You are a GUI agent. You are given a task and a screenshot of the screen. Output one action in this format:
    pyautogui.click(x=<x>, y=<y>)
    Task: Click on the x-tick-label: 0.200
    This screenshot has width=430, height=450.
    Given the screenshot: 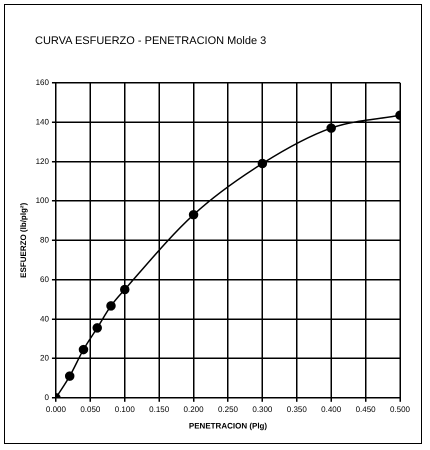 What is the action you would take?
    pyautogui.click(x=194, y=409)
    